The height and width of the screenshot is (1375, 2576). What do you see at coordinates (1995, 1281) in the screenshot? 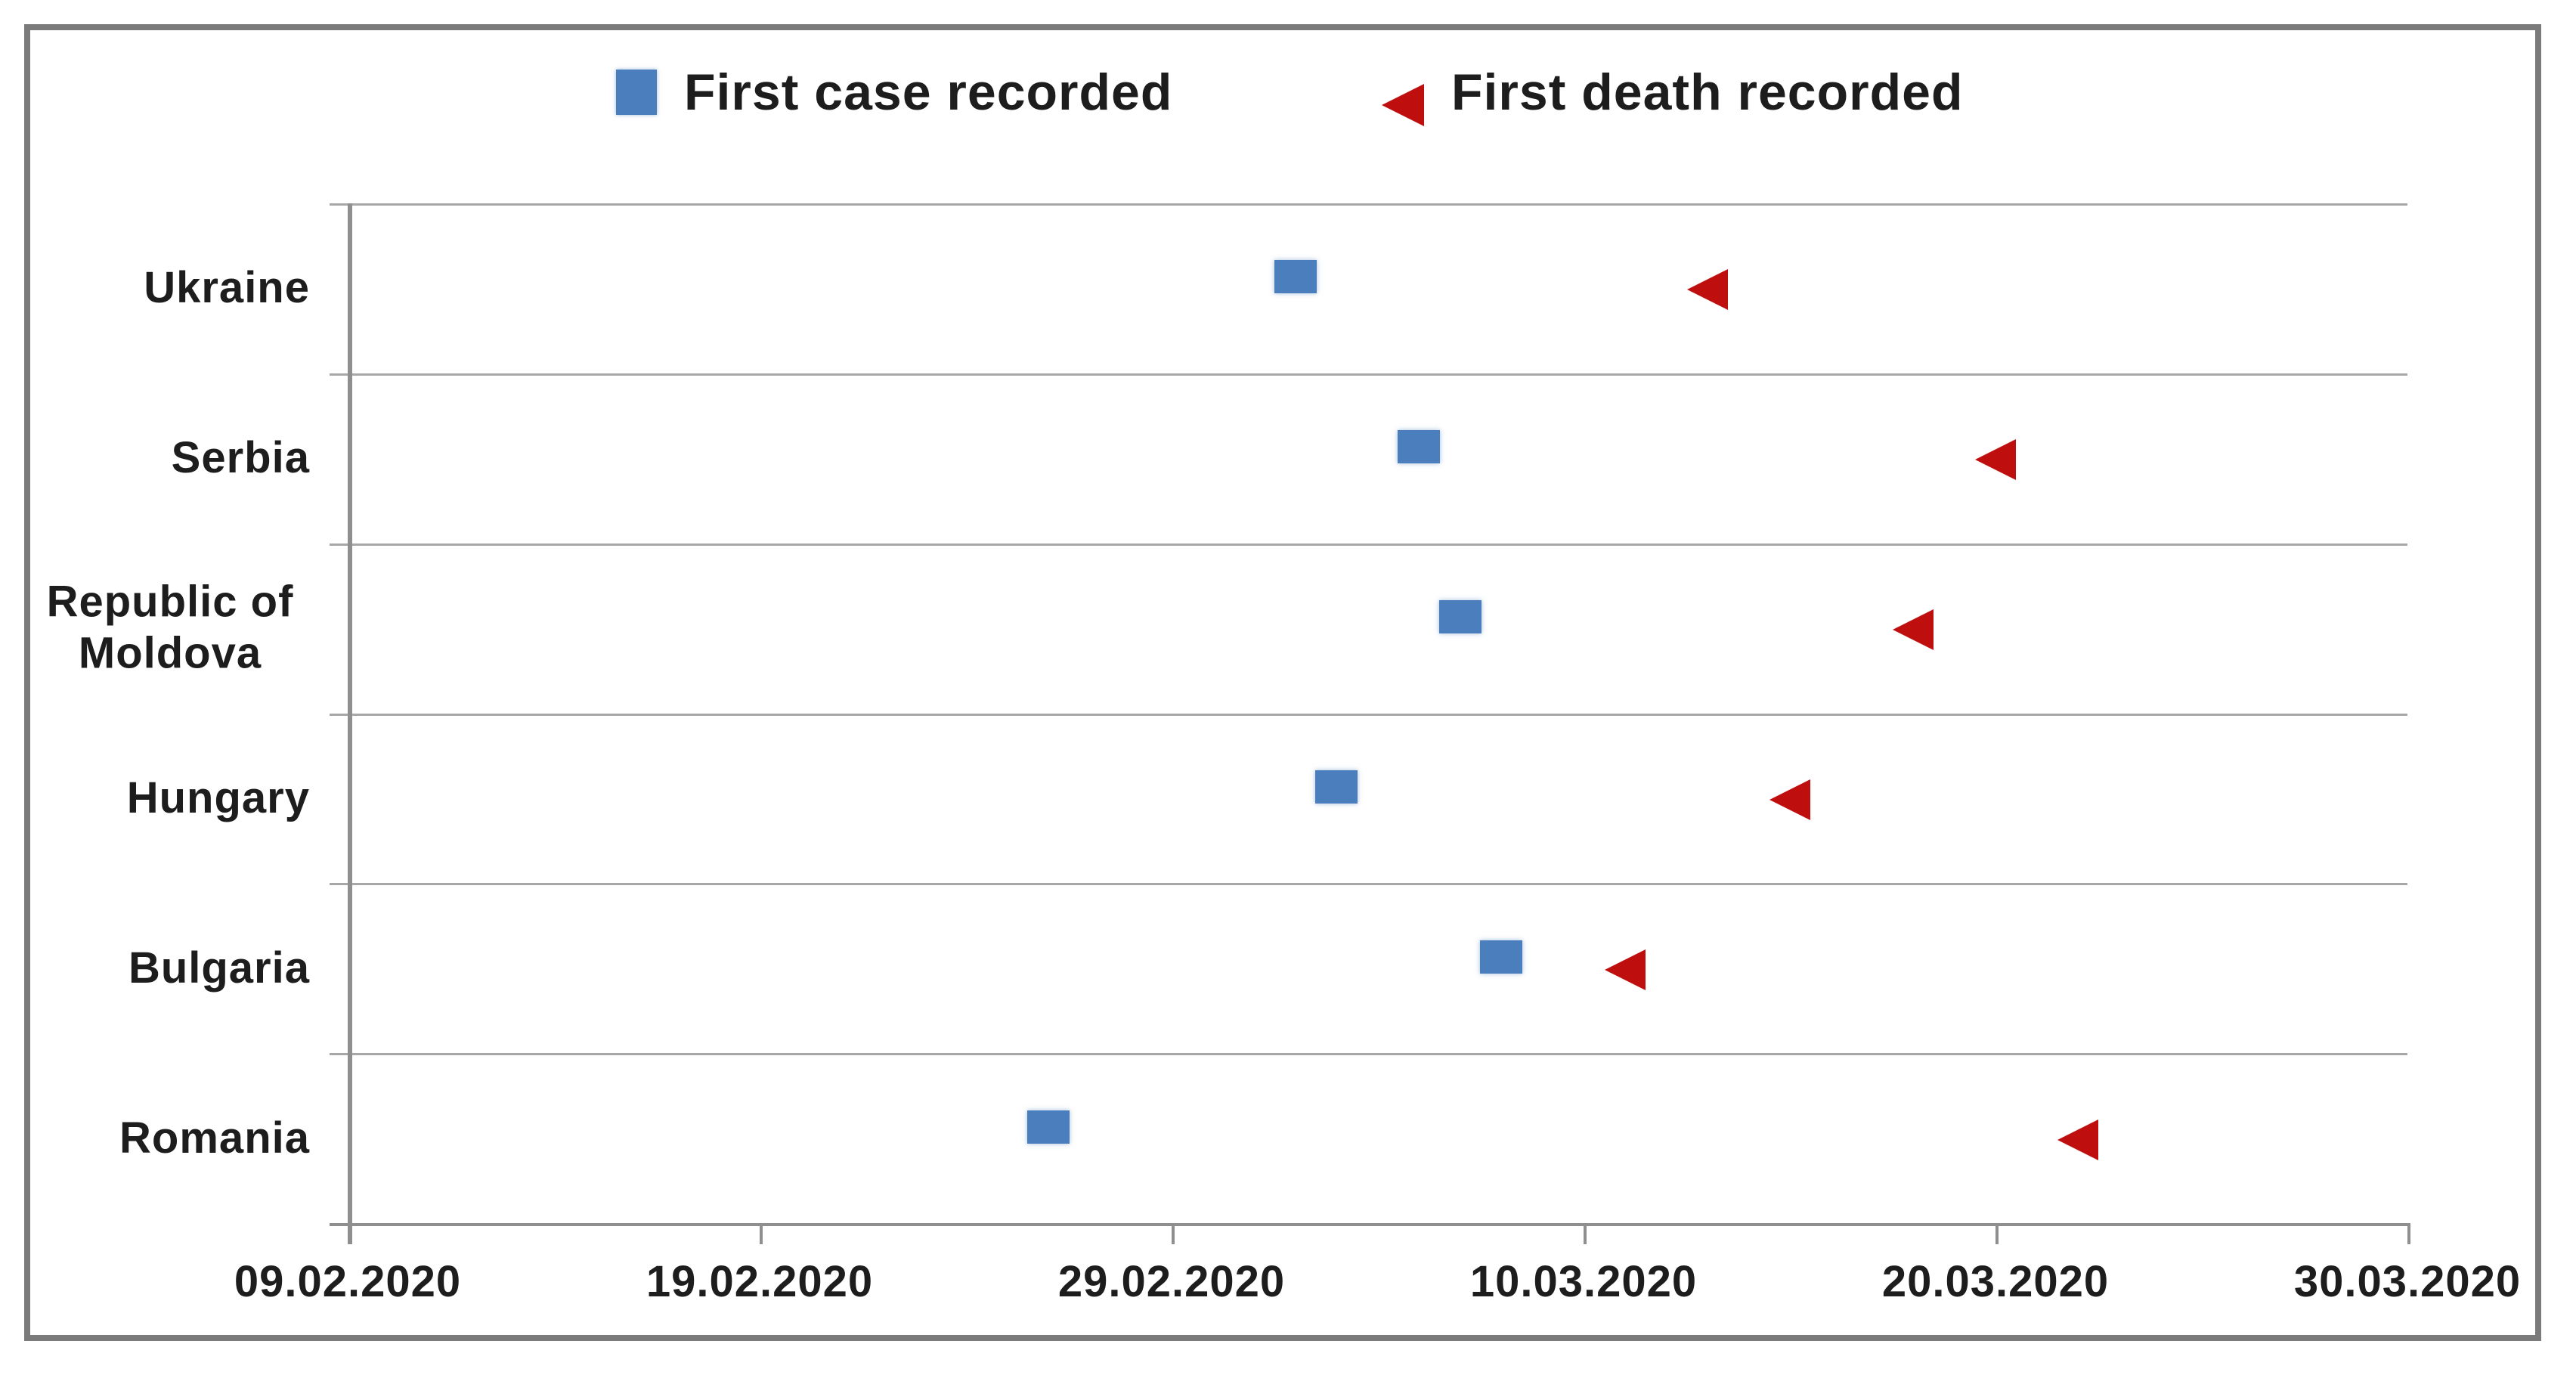
I see `x-axis-tick-label-20-03-2020: 20.03.2020` at bounding box center [1995, 1281].